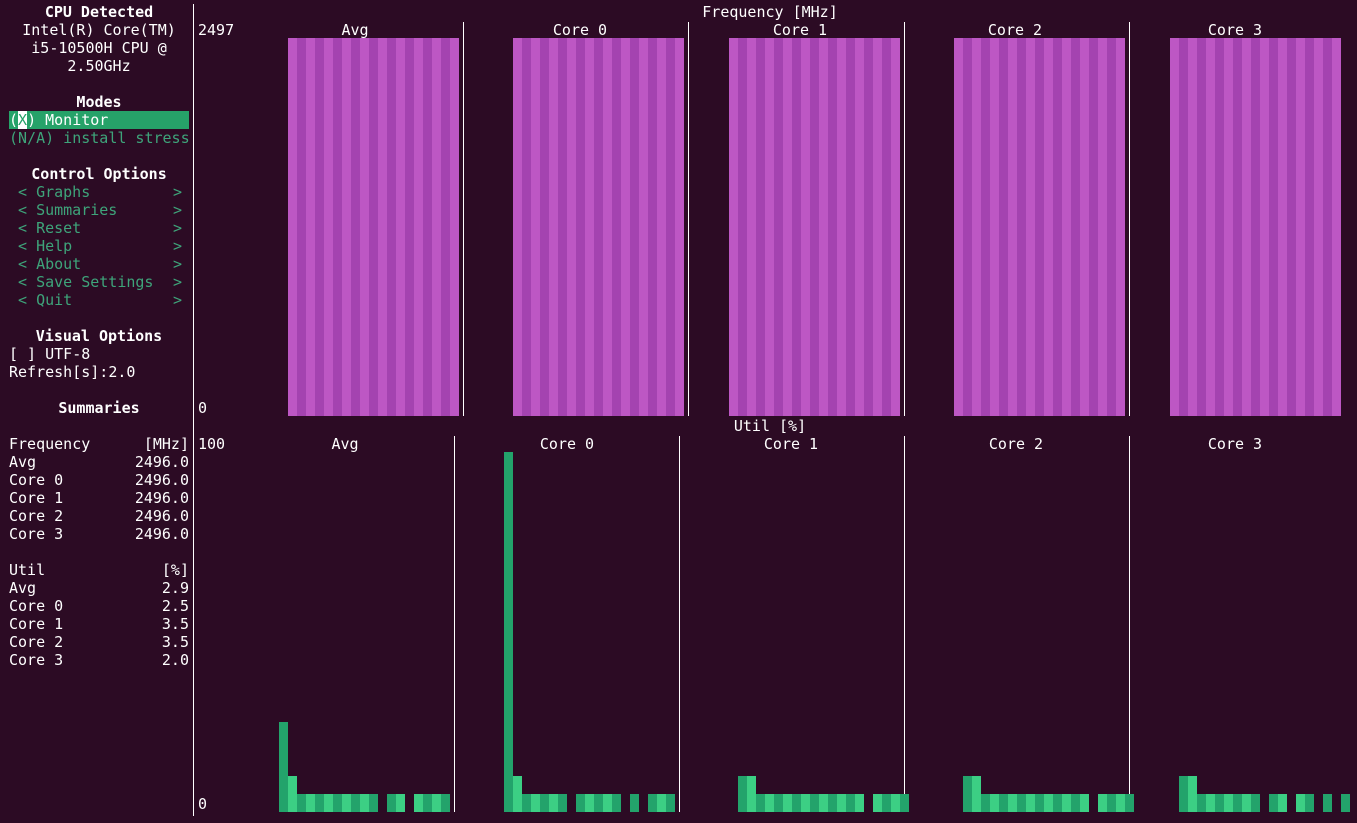  I want to click on summary-util-name: Core 1, so click(36, 624).